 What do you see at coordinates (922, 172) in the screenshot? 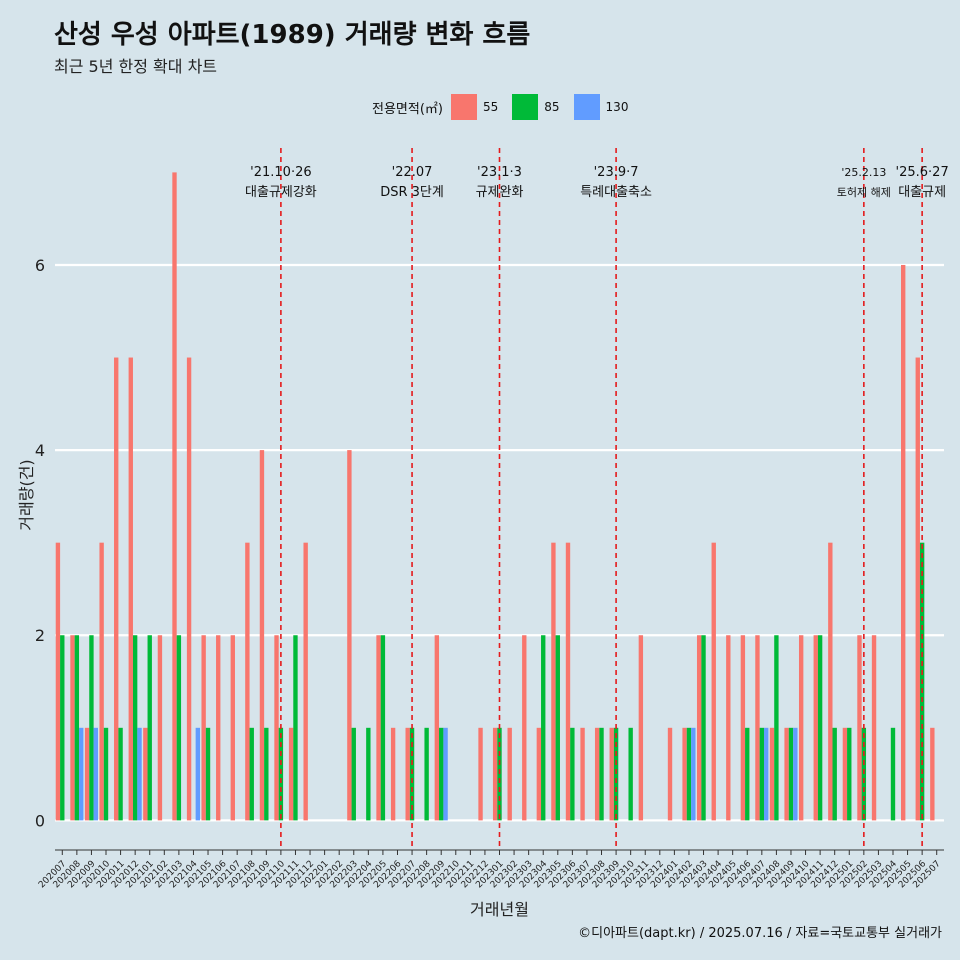
I see `annotation-date-202506: '25.6·27` at bounding box center [922, 172].